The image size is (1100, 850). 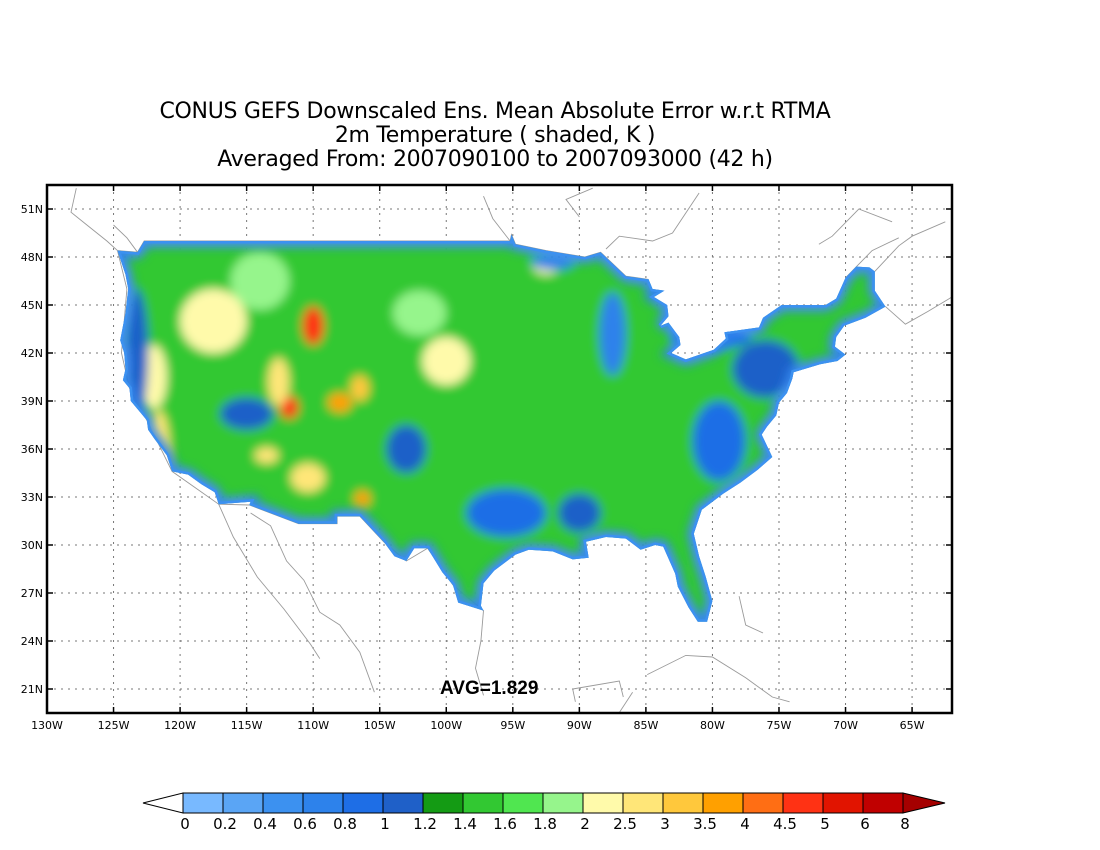 I want to click on colorbar-label: 3.5, so click(x=705, y=824).